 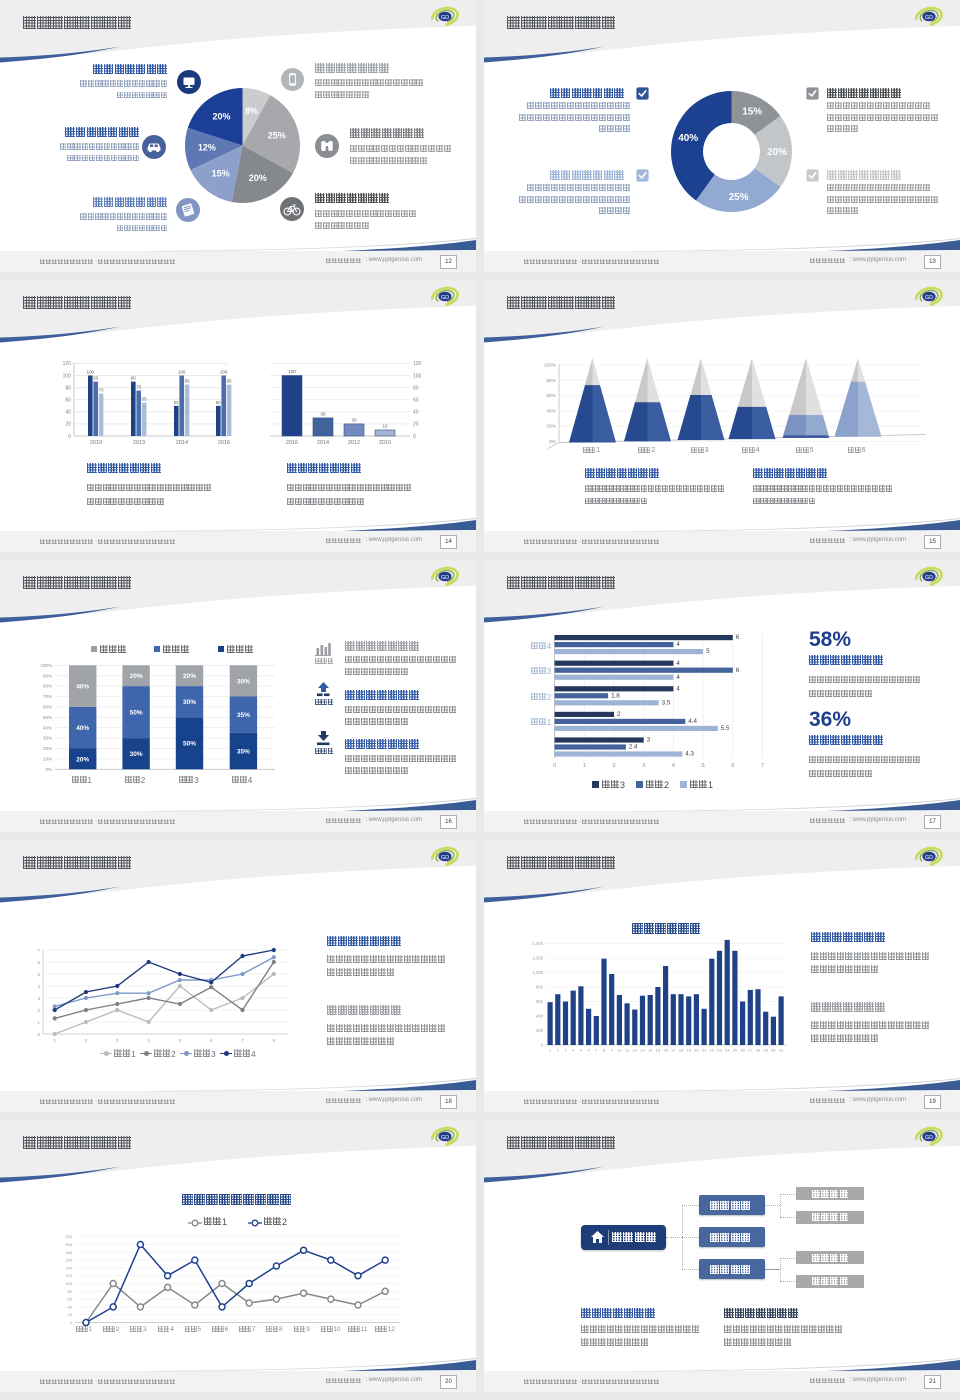 I want to click on svg-text: 3.5, so click(x=666, y=702).